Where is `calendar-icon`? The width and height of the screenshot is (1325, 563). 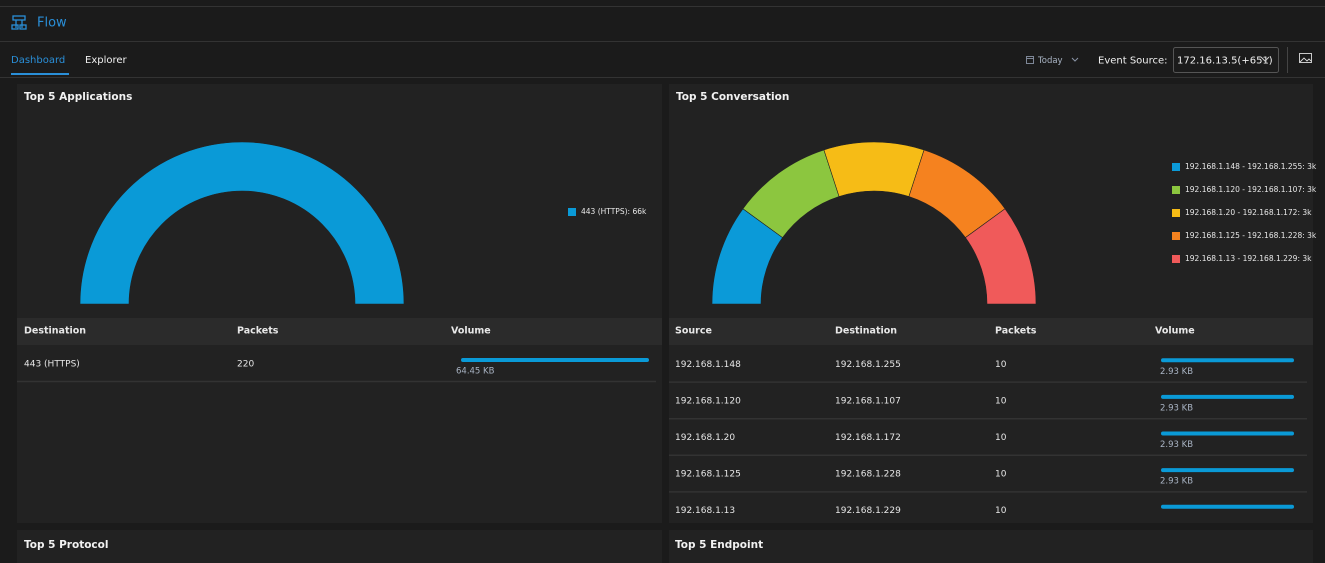
calendar-icon is located at coordinates (1030, 60).